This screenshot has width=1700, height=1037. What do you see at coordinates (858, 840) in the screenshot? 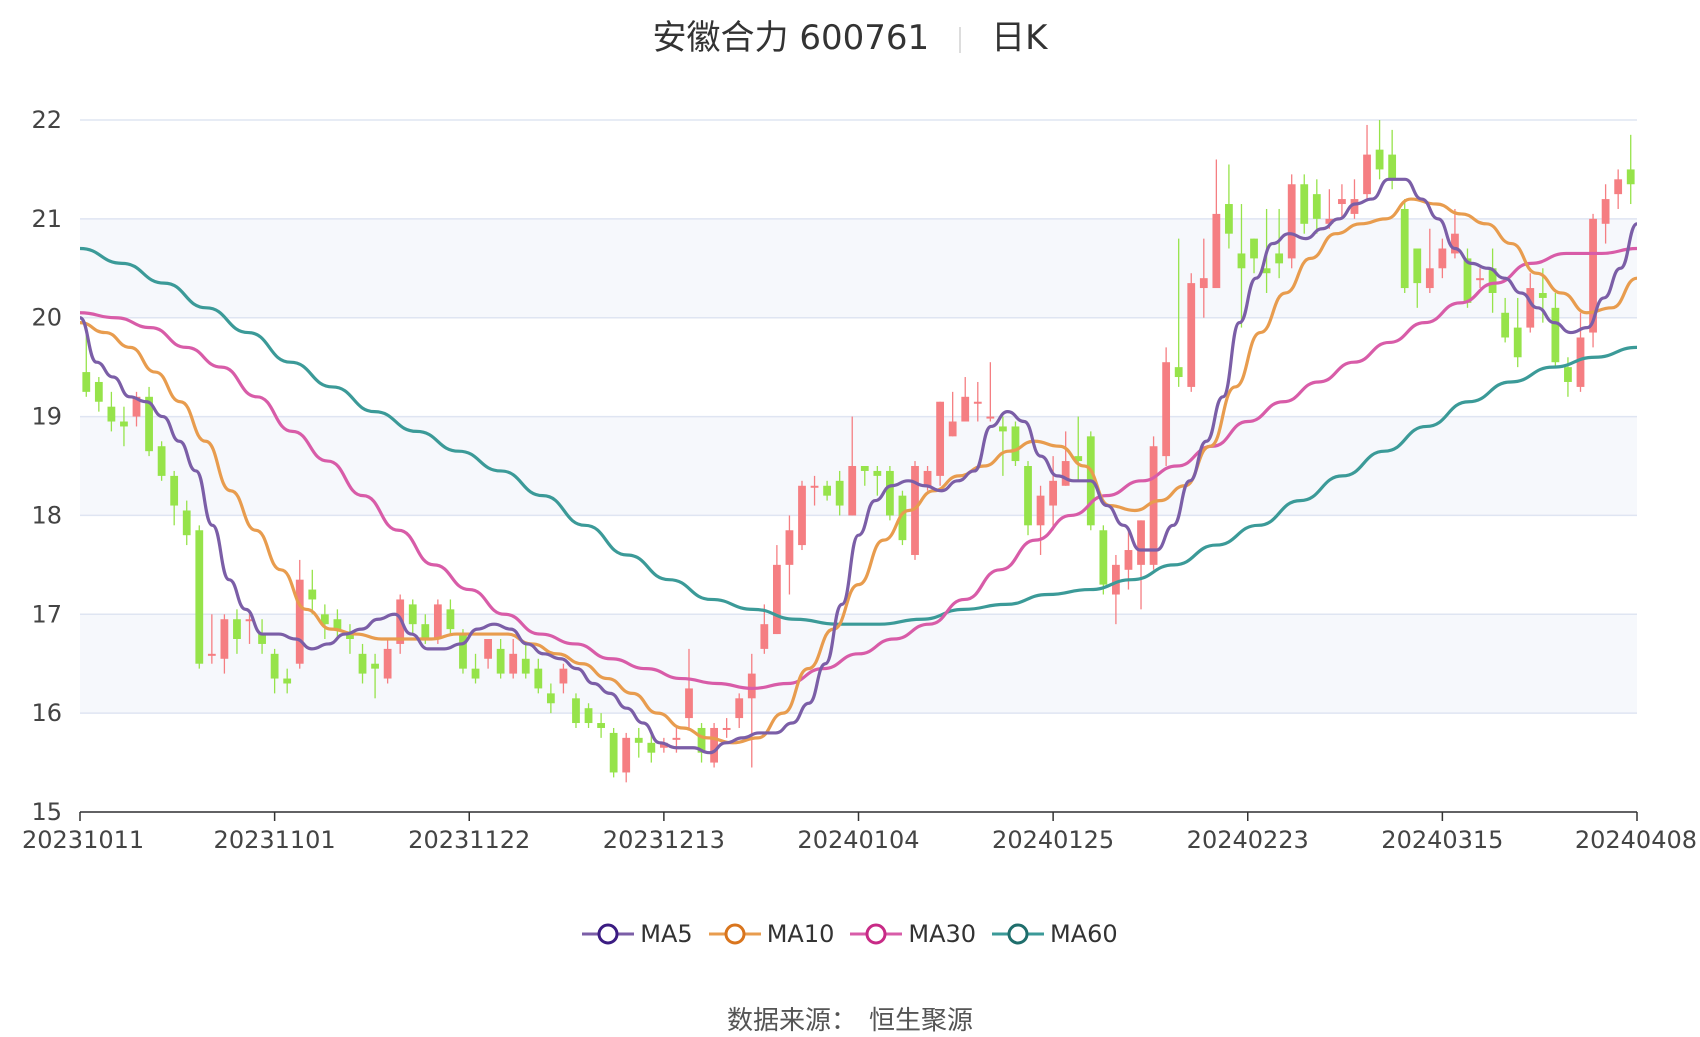
I see `x-tick-label: 20240104` at bounding box center [858, 840].